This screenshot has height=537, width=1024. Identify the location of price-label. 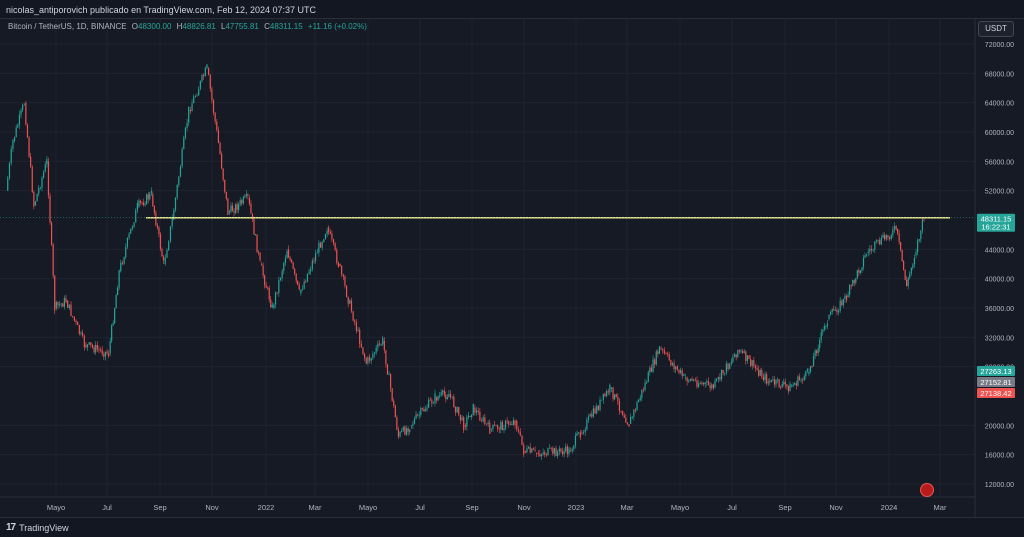
(996, 393).